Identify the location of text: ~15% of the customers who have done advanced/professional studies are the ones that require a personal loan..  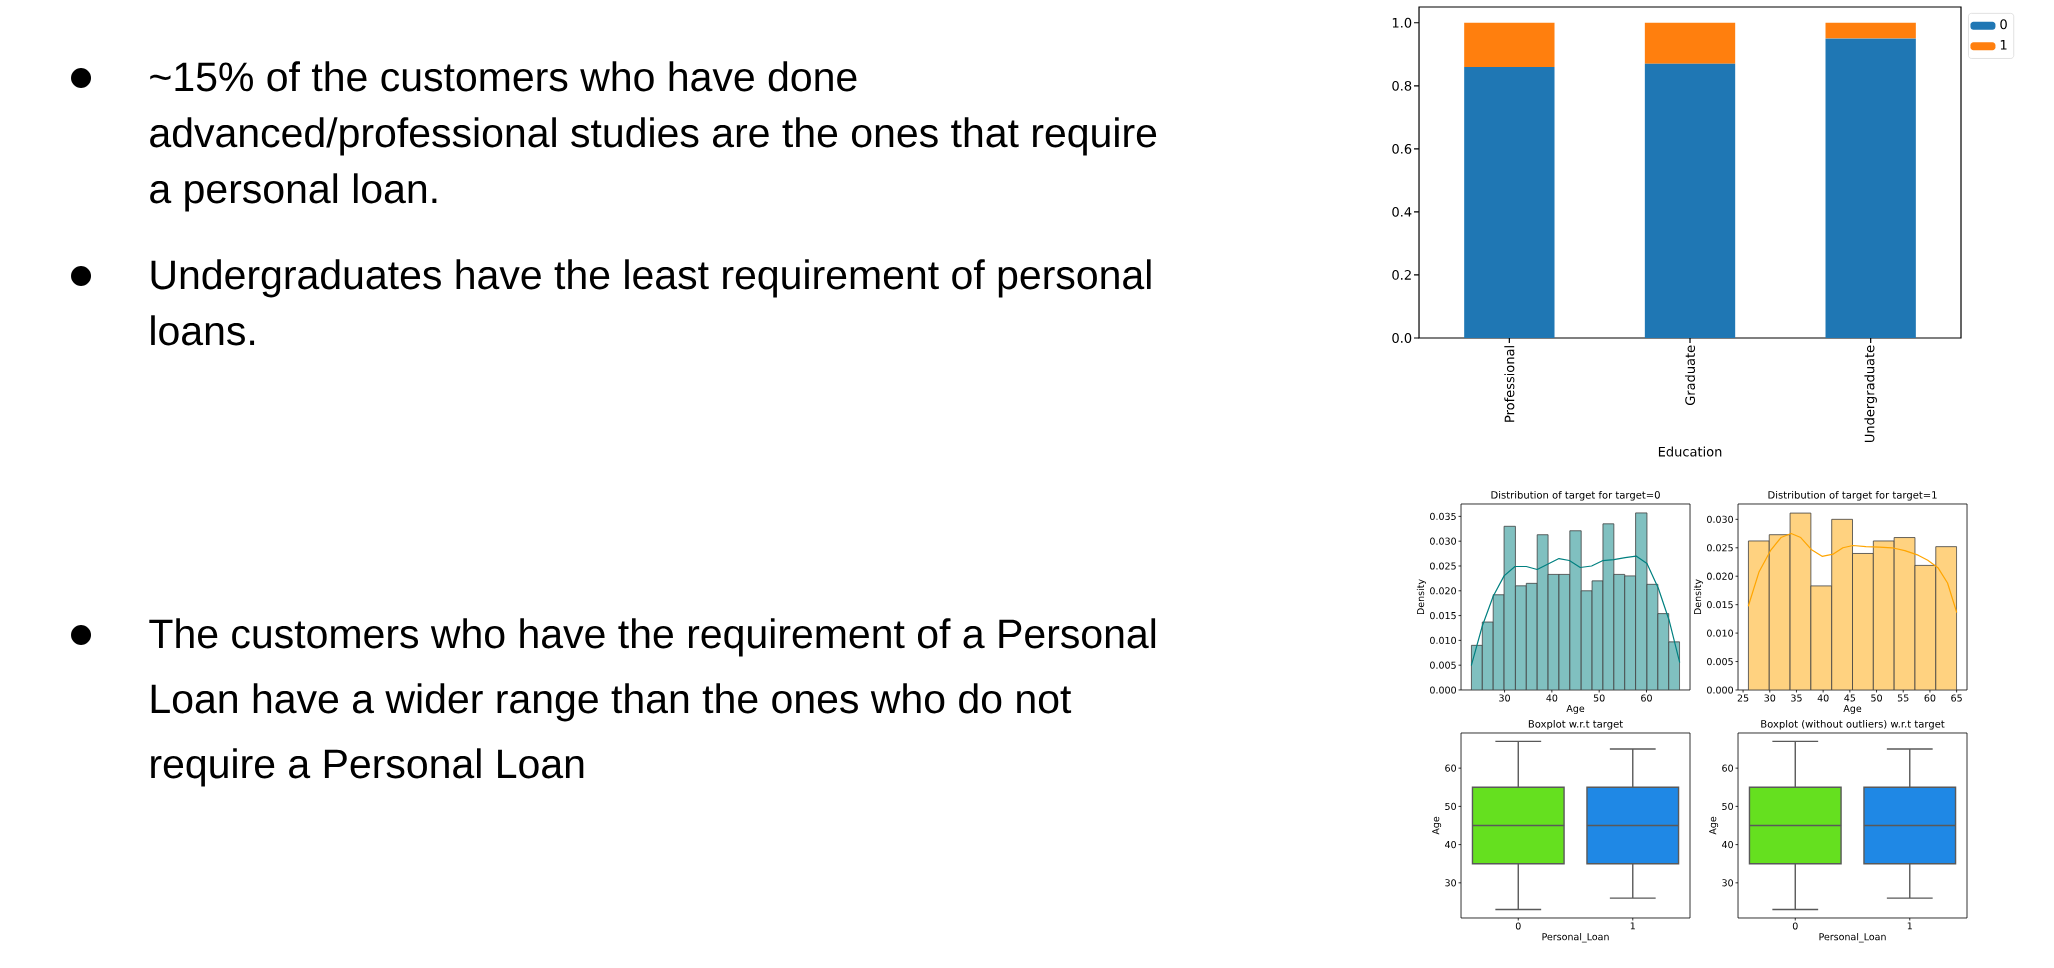
(653, 136).